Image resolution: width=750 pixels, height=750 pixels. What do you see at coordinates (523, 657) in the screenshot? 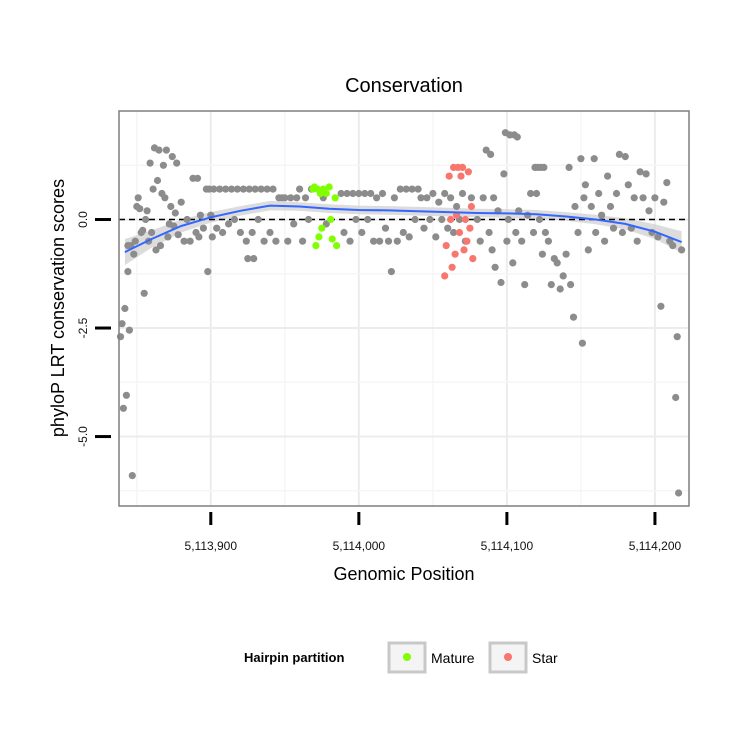
I see `legend-item-star: Star` at bounding box center [523, 657].